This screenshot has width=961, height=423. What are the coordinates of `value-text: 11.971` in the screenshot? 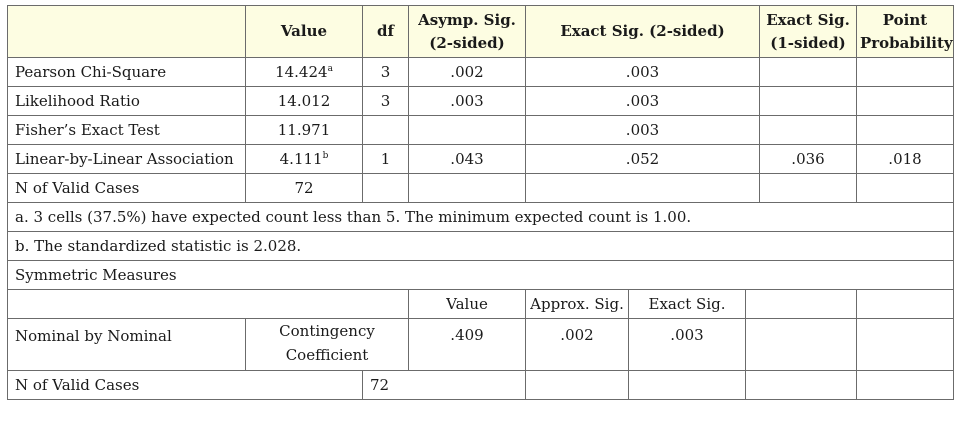 It's located at (304, 130).